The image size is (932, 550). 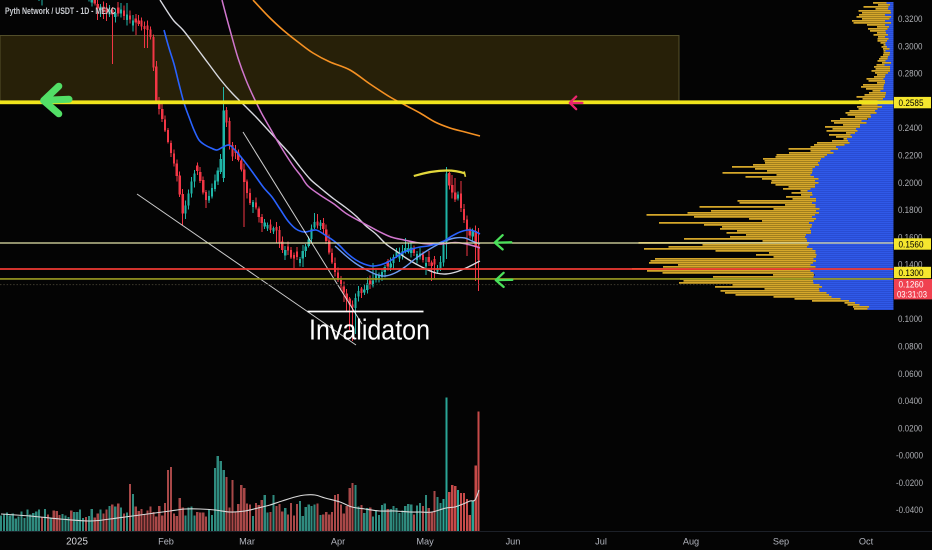 I want to click on svg-text: 0.1800, so click(x=910, y=210).